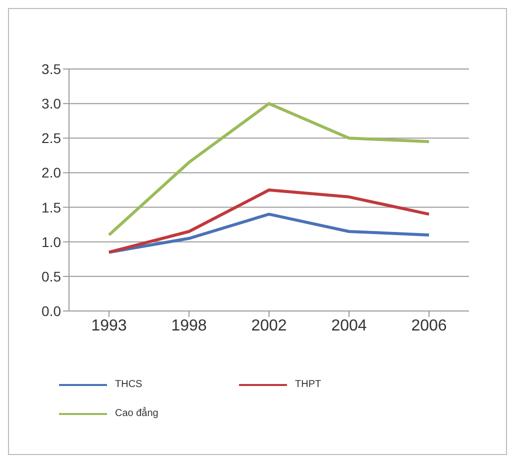  What do you see at coordinates (52, 104) in the screenshot?
I see `y-tick-label: 3.0` at bounding box center [52, 104].